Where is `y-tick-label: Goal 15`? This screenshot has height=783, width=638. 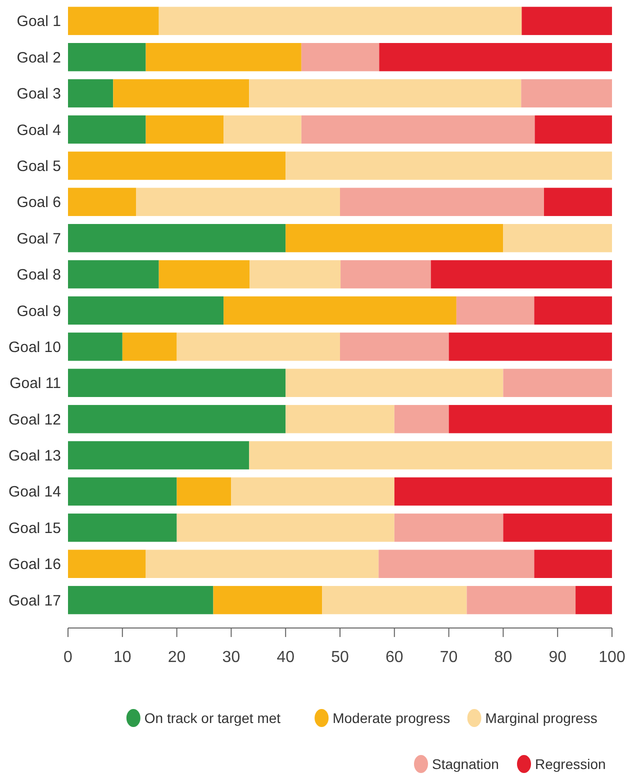 y-tick-label: Goal 15 is located at coordinates (34, 528).